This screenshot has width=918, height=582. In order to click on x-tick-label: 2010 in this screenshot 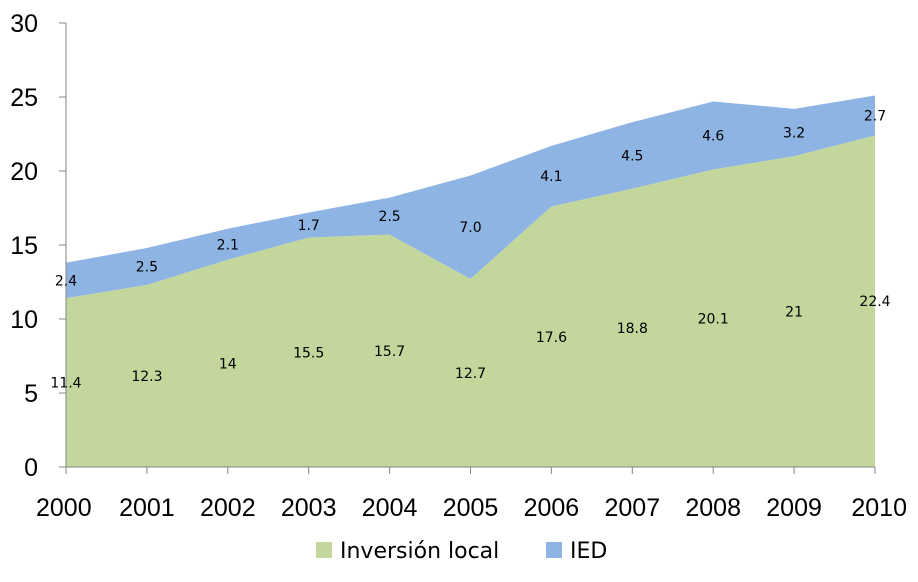, I will do `click(879, 508)`.